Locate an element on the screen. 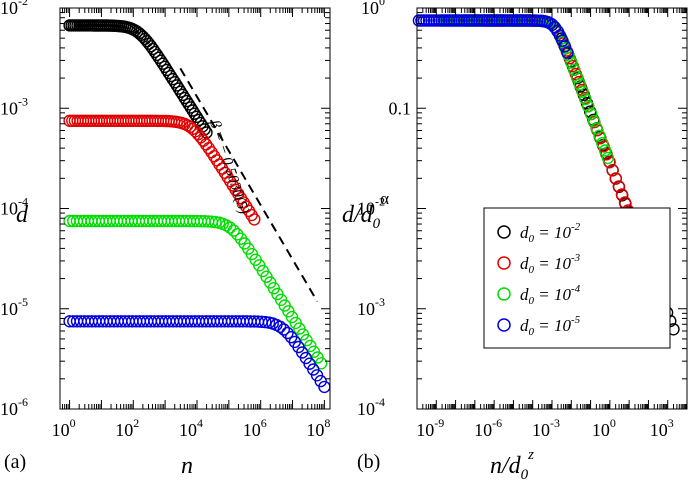 This screenshot has height=485, width=698. panel-b-x-axis-label: n/d0z is located at coordinates (512, 465).